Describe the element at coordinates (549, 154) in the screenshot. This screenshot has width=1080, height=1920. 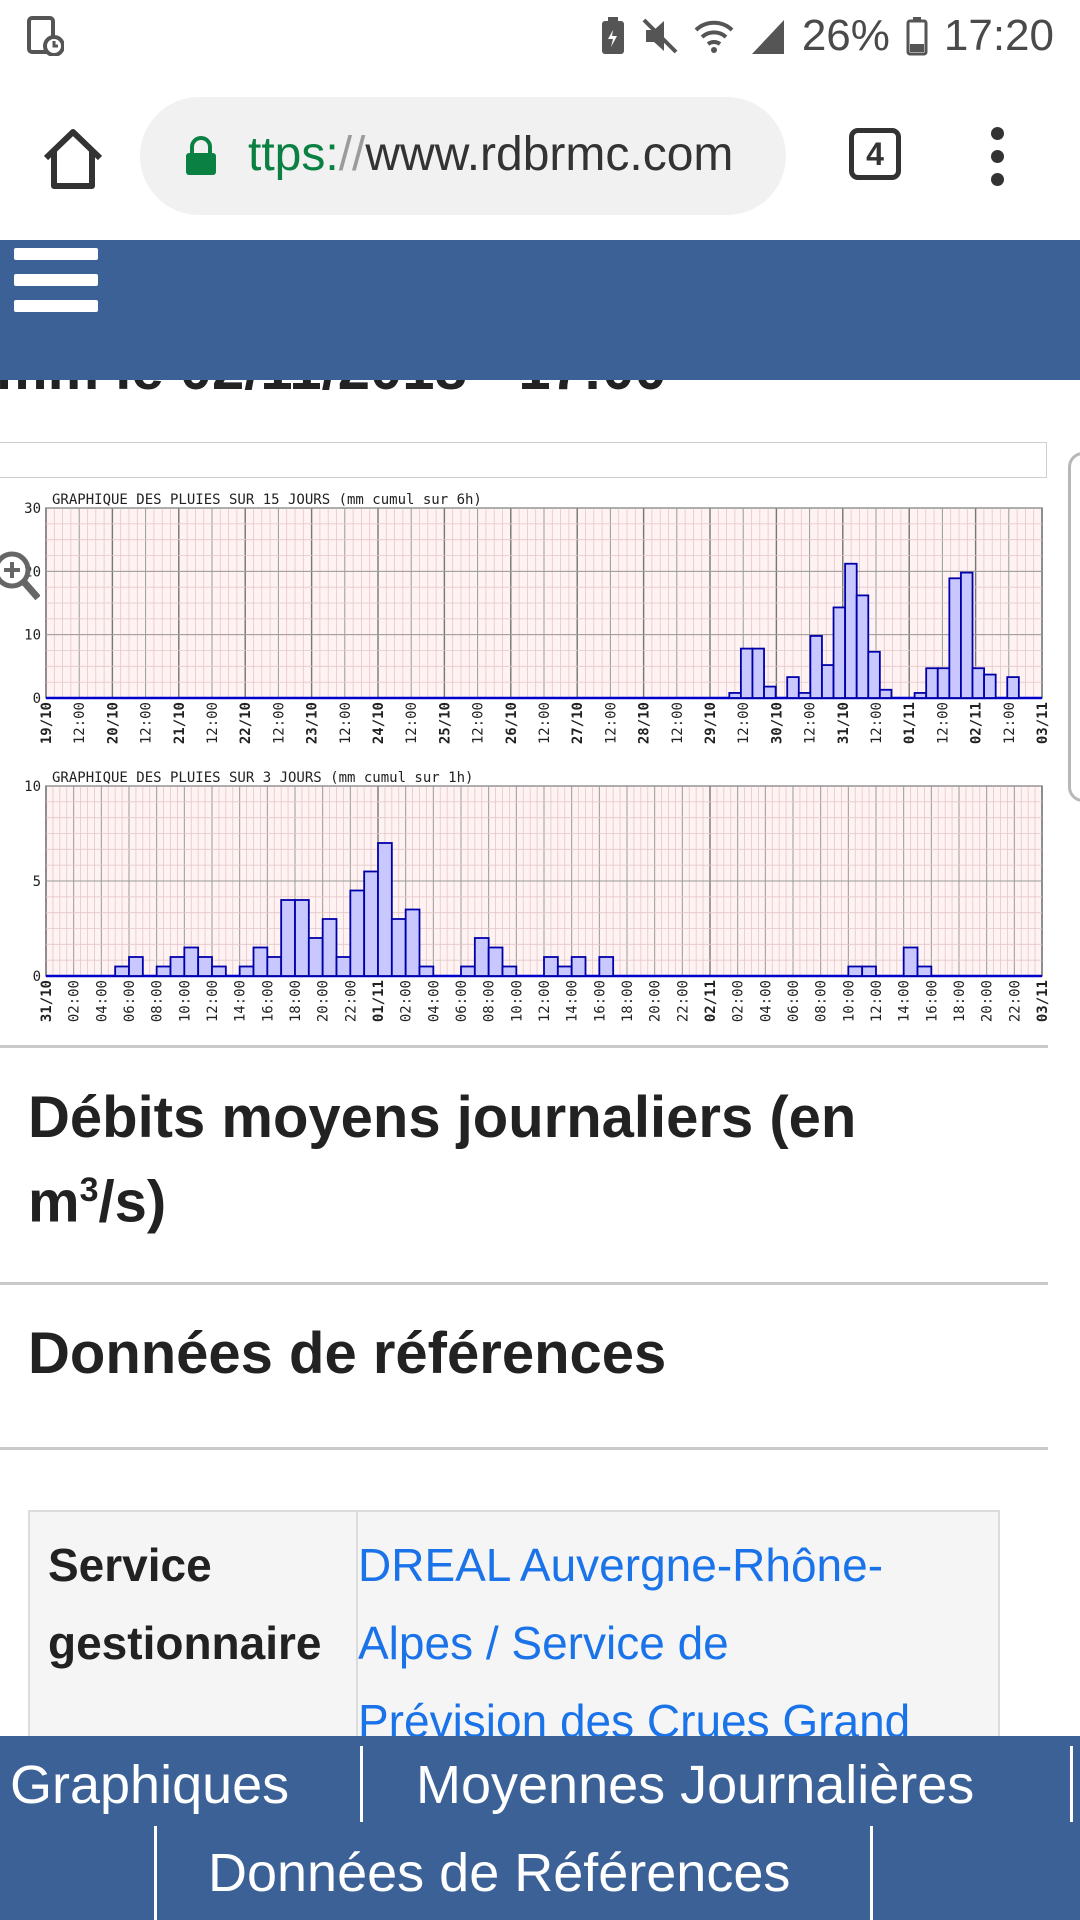
I see `url-host: www.rdbrmc.com` at that location.